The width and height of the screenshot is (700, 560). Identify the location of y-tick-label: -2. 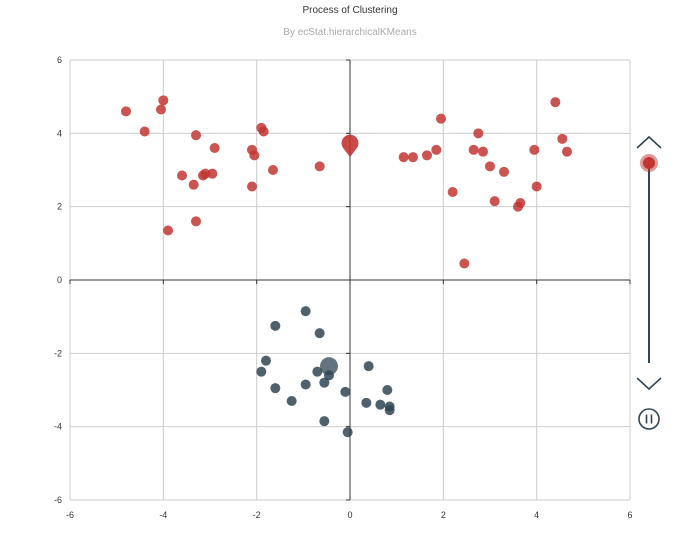
(58, 353).